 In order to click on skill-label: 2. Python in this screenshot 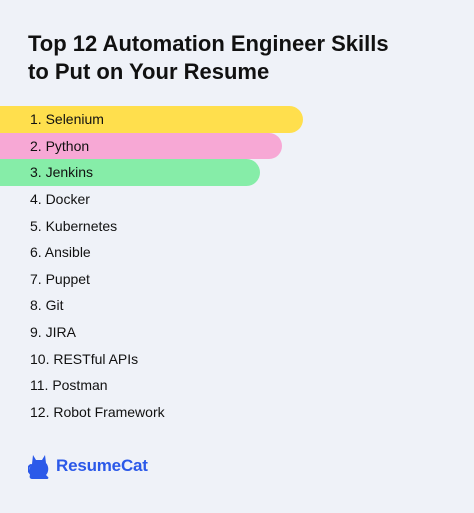, I will do `click(60, 145)`.